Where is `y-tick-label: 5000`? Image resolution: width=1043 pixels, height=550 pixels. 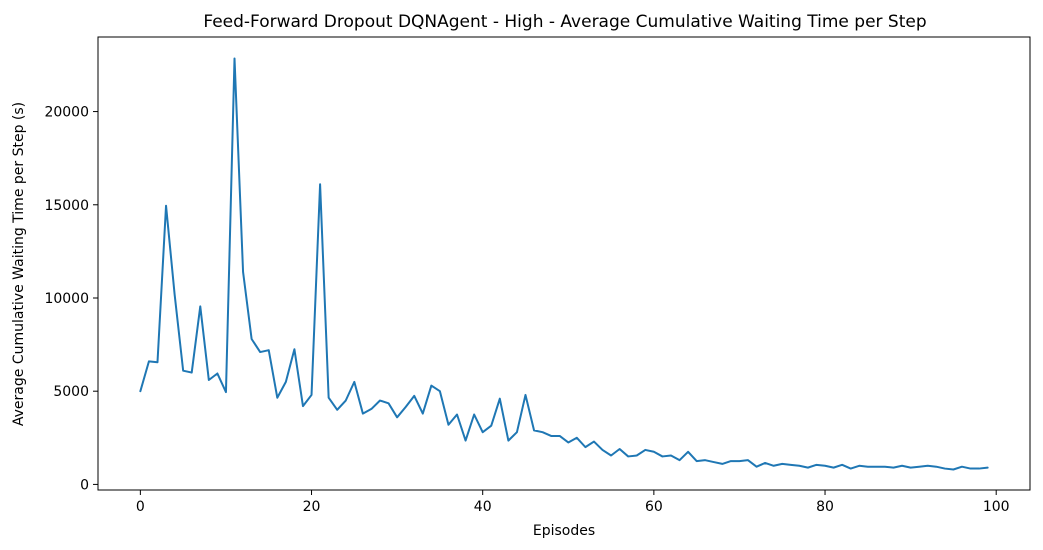 y-tick-label: 5000 is located at coordinates (71, 392).